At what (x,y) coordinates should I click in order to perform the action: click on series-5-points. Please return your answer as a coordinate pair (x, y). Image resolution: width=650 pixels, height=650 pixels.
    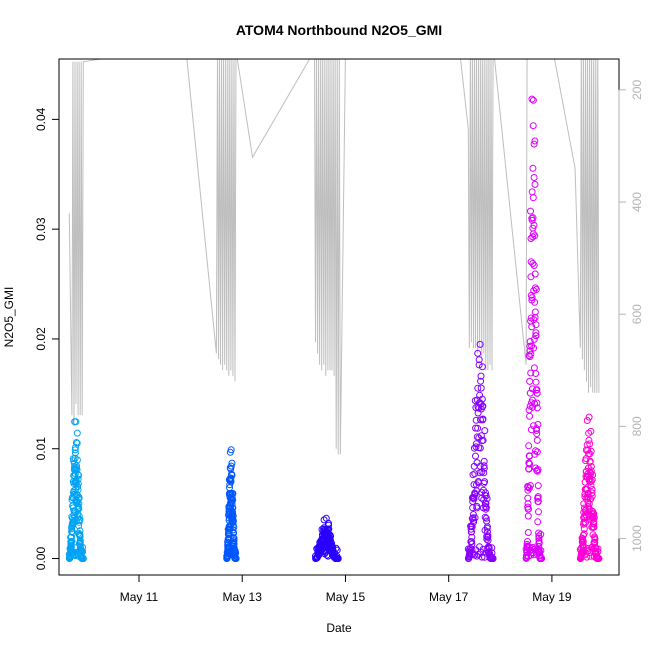
    Looking at the image, I should click on (534, 328).